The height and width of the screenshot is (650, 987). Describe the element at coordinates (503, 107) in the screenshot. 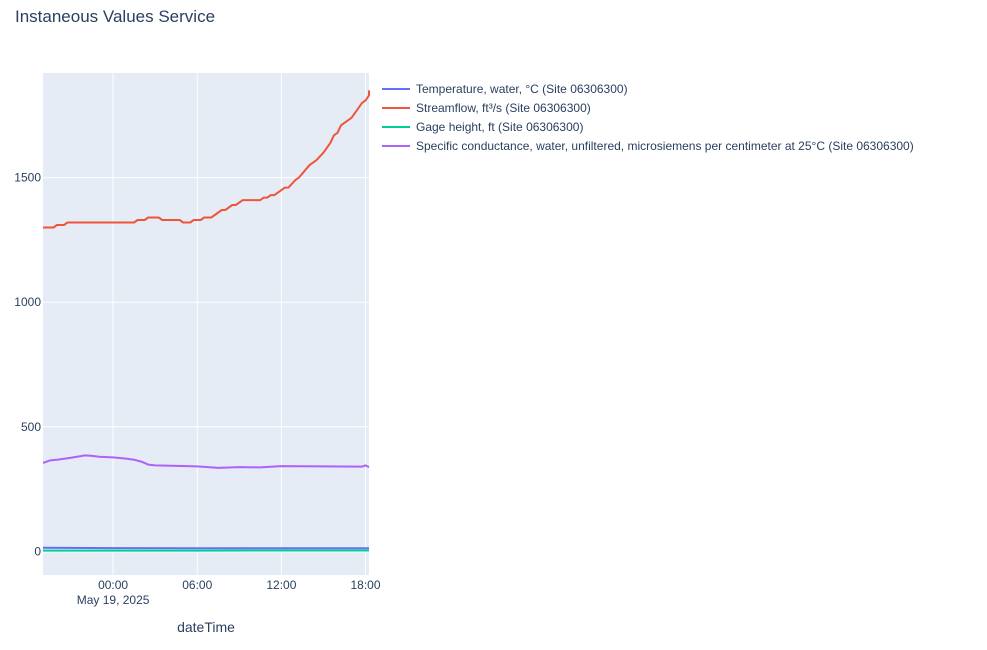

I see `legend-label: Streamflow, ft³/s (Site 06306300)` at that location.